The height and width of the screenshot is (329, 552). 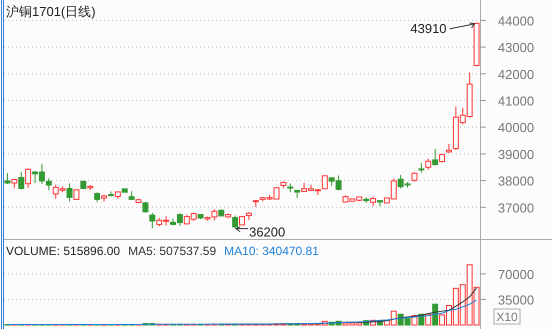 What do you see at coordinates (516, 208) in the screenshot?
I see `y-tick-label: 37000` at bounding box center [516, 208].